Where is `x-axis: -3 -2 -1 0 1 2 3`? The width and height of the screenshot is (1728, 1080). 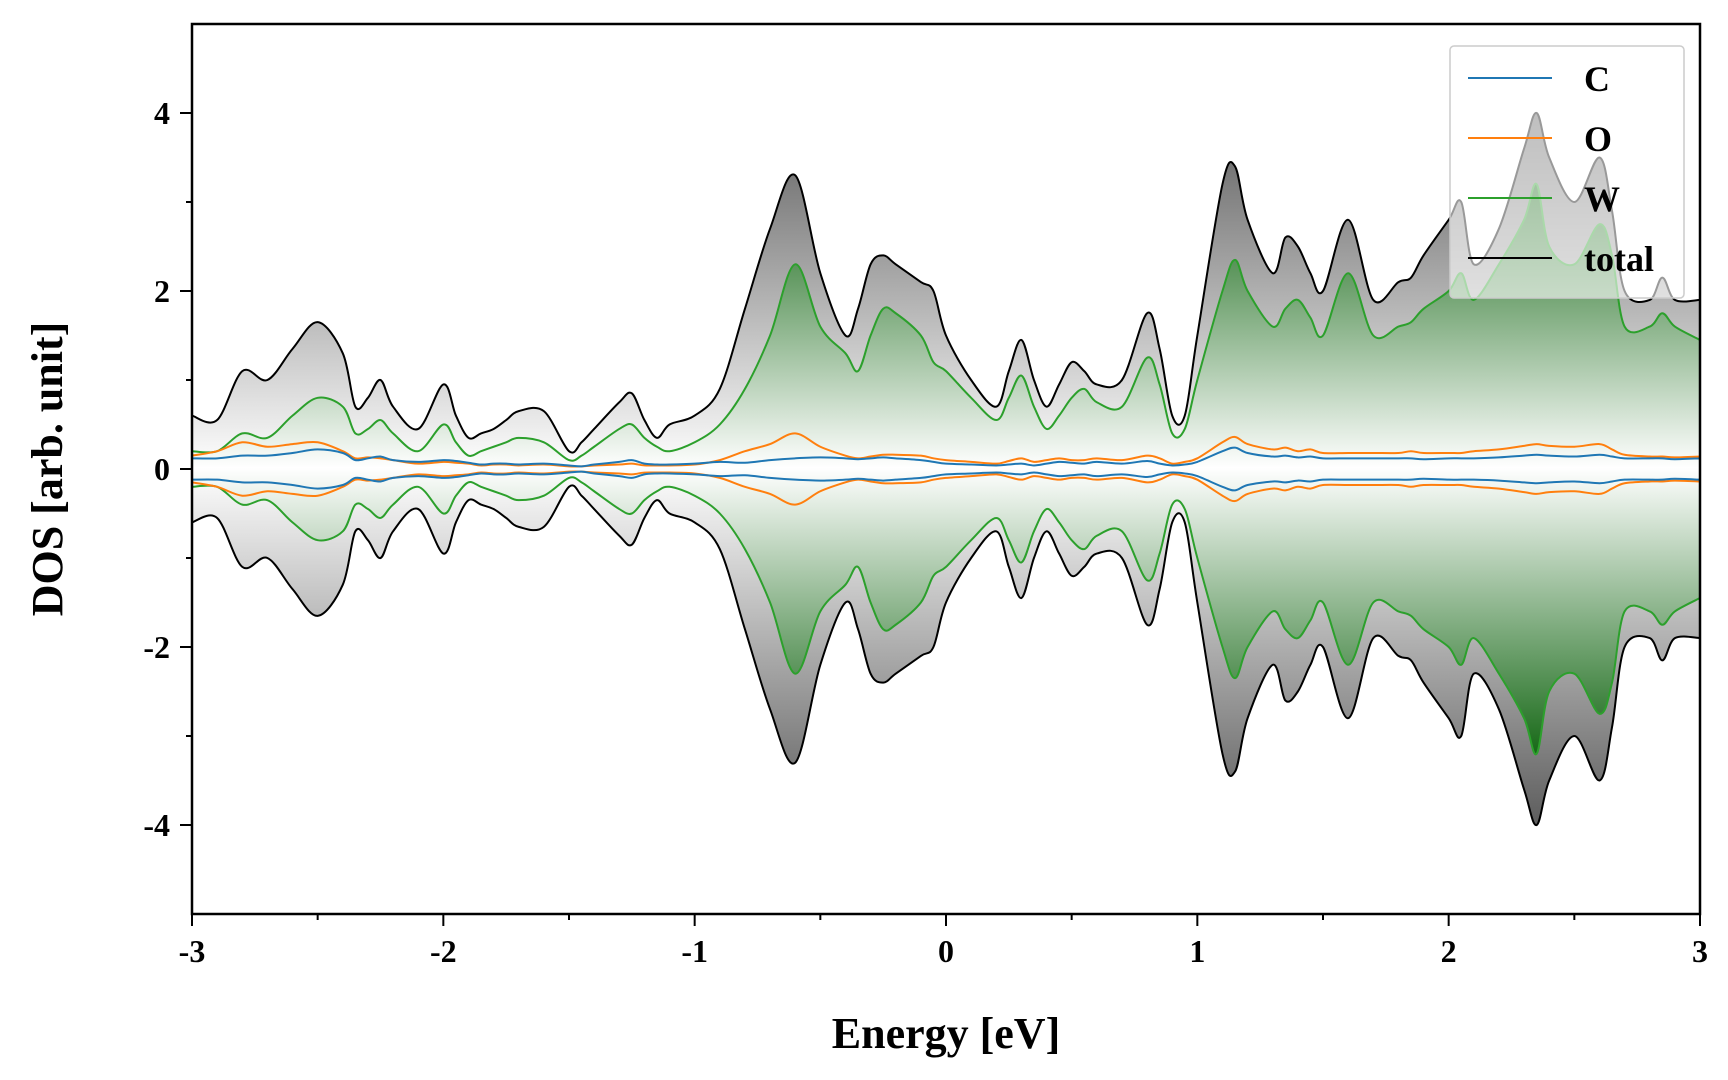
x-axis: -3 -2 -1 0 1 2 3 is located at coordinates (943, 941).